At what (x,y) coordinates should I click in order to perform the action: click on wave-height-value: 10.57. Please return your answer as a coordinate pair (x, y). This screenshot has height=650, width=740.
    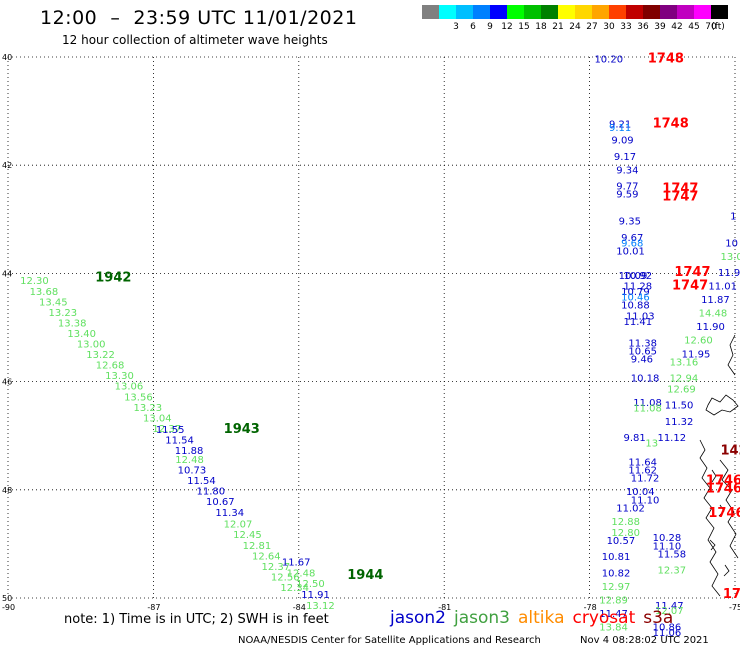
    Looking at the image, I should click on (621, 541).